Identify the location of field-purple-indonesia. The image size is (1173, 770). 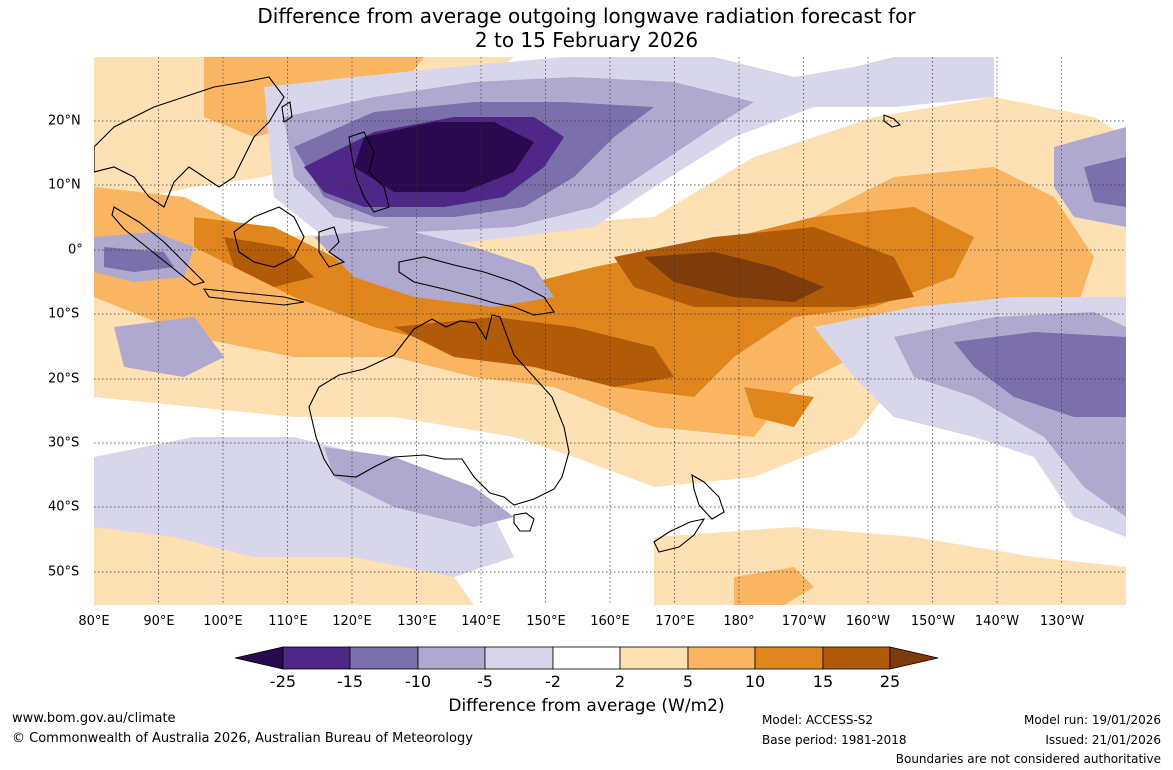
(434, 267).